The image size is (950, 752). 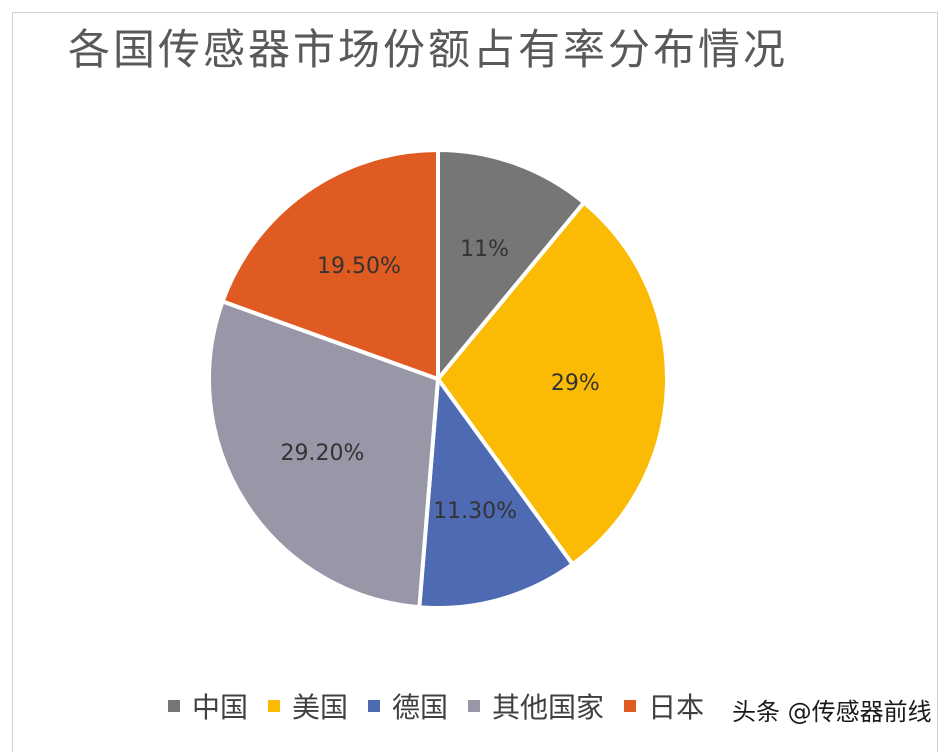 I want to click on legend-item-japan: 日本, so click(x=664, y=706).